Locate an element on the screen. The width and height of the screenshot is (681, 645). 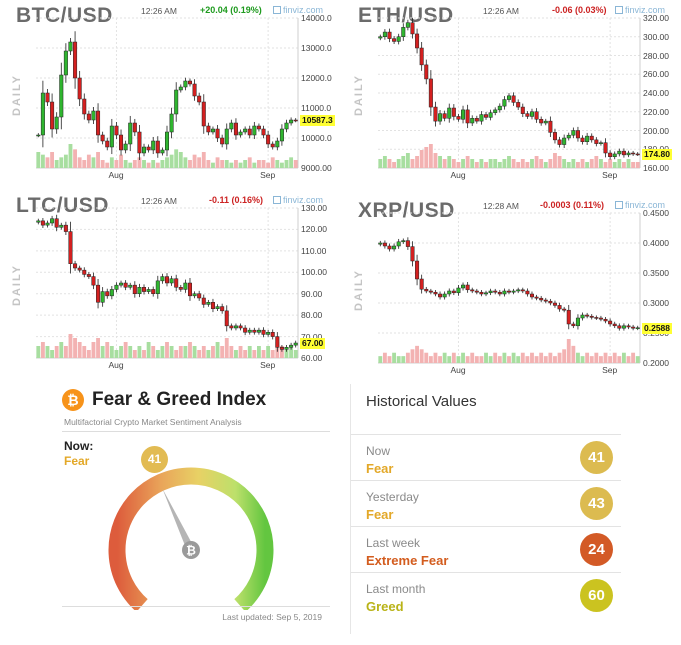
last-price-tag: 174.80 is located at coordinates (657, 155).